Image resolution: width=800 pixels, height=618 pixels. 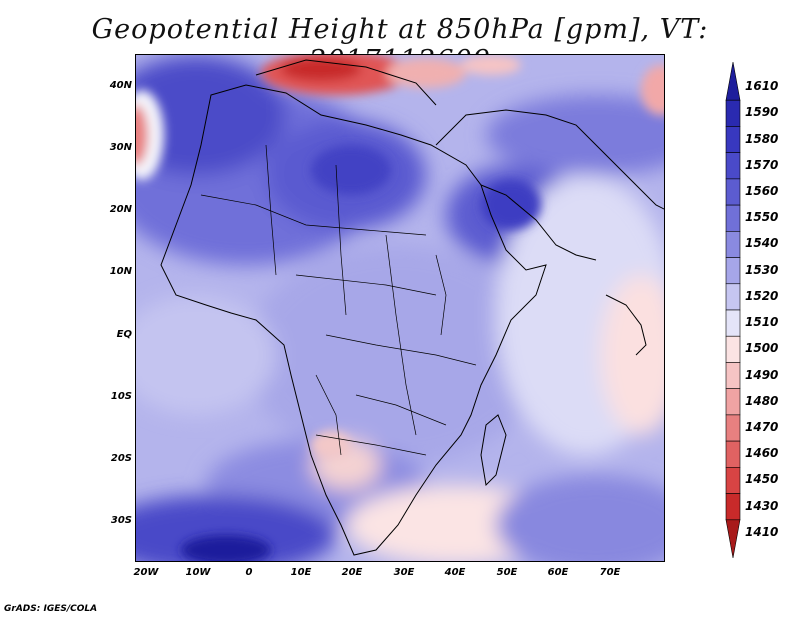 I want to click on colorbar-level-label: 1480, so click(x=762, y=400).